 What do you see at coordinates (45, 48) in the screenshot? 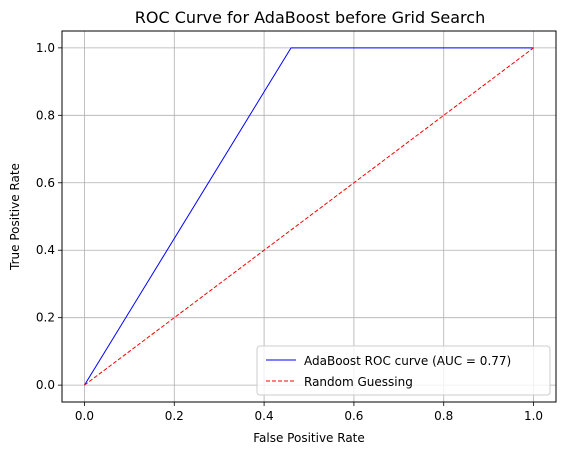
I see `y-tick-label: 1.0` at bounding box center [45, 48].